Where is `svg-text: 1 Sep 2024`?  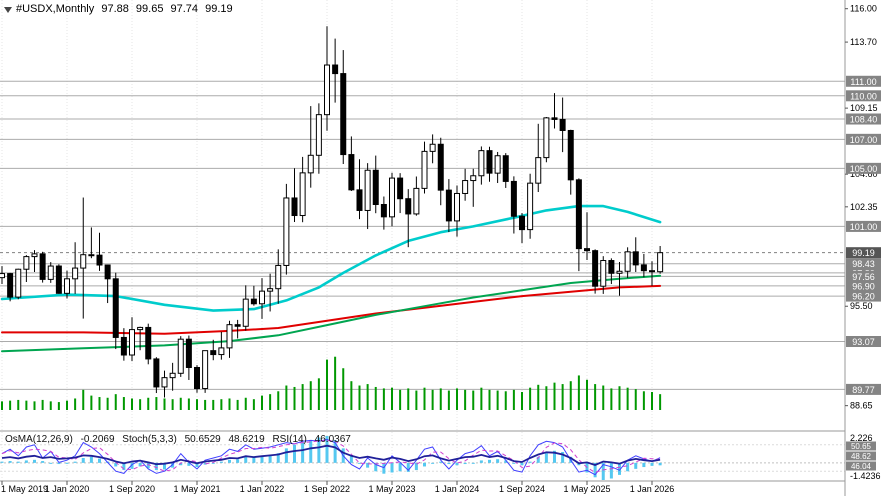 svg-text: 1 Sep 2024 is located at coordinates (522, 489).